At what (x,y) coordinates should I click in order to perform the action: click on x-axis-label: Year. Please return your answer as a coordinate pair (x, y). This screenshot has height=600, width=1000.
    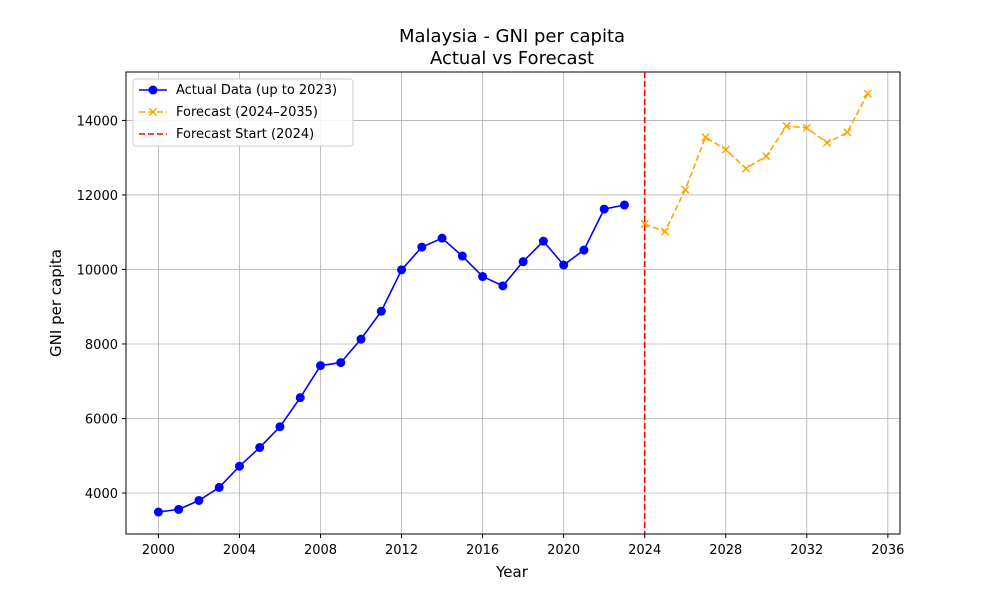
    Looking at the image, I should click on (512, 572).